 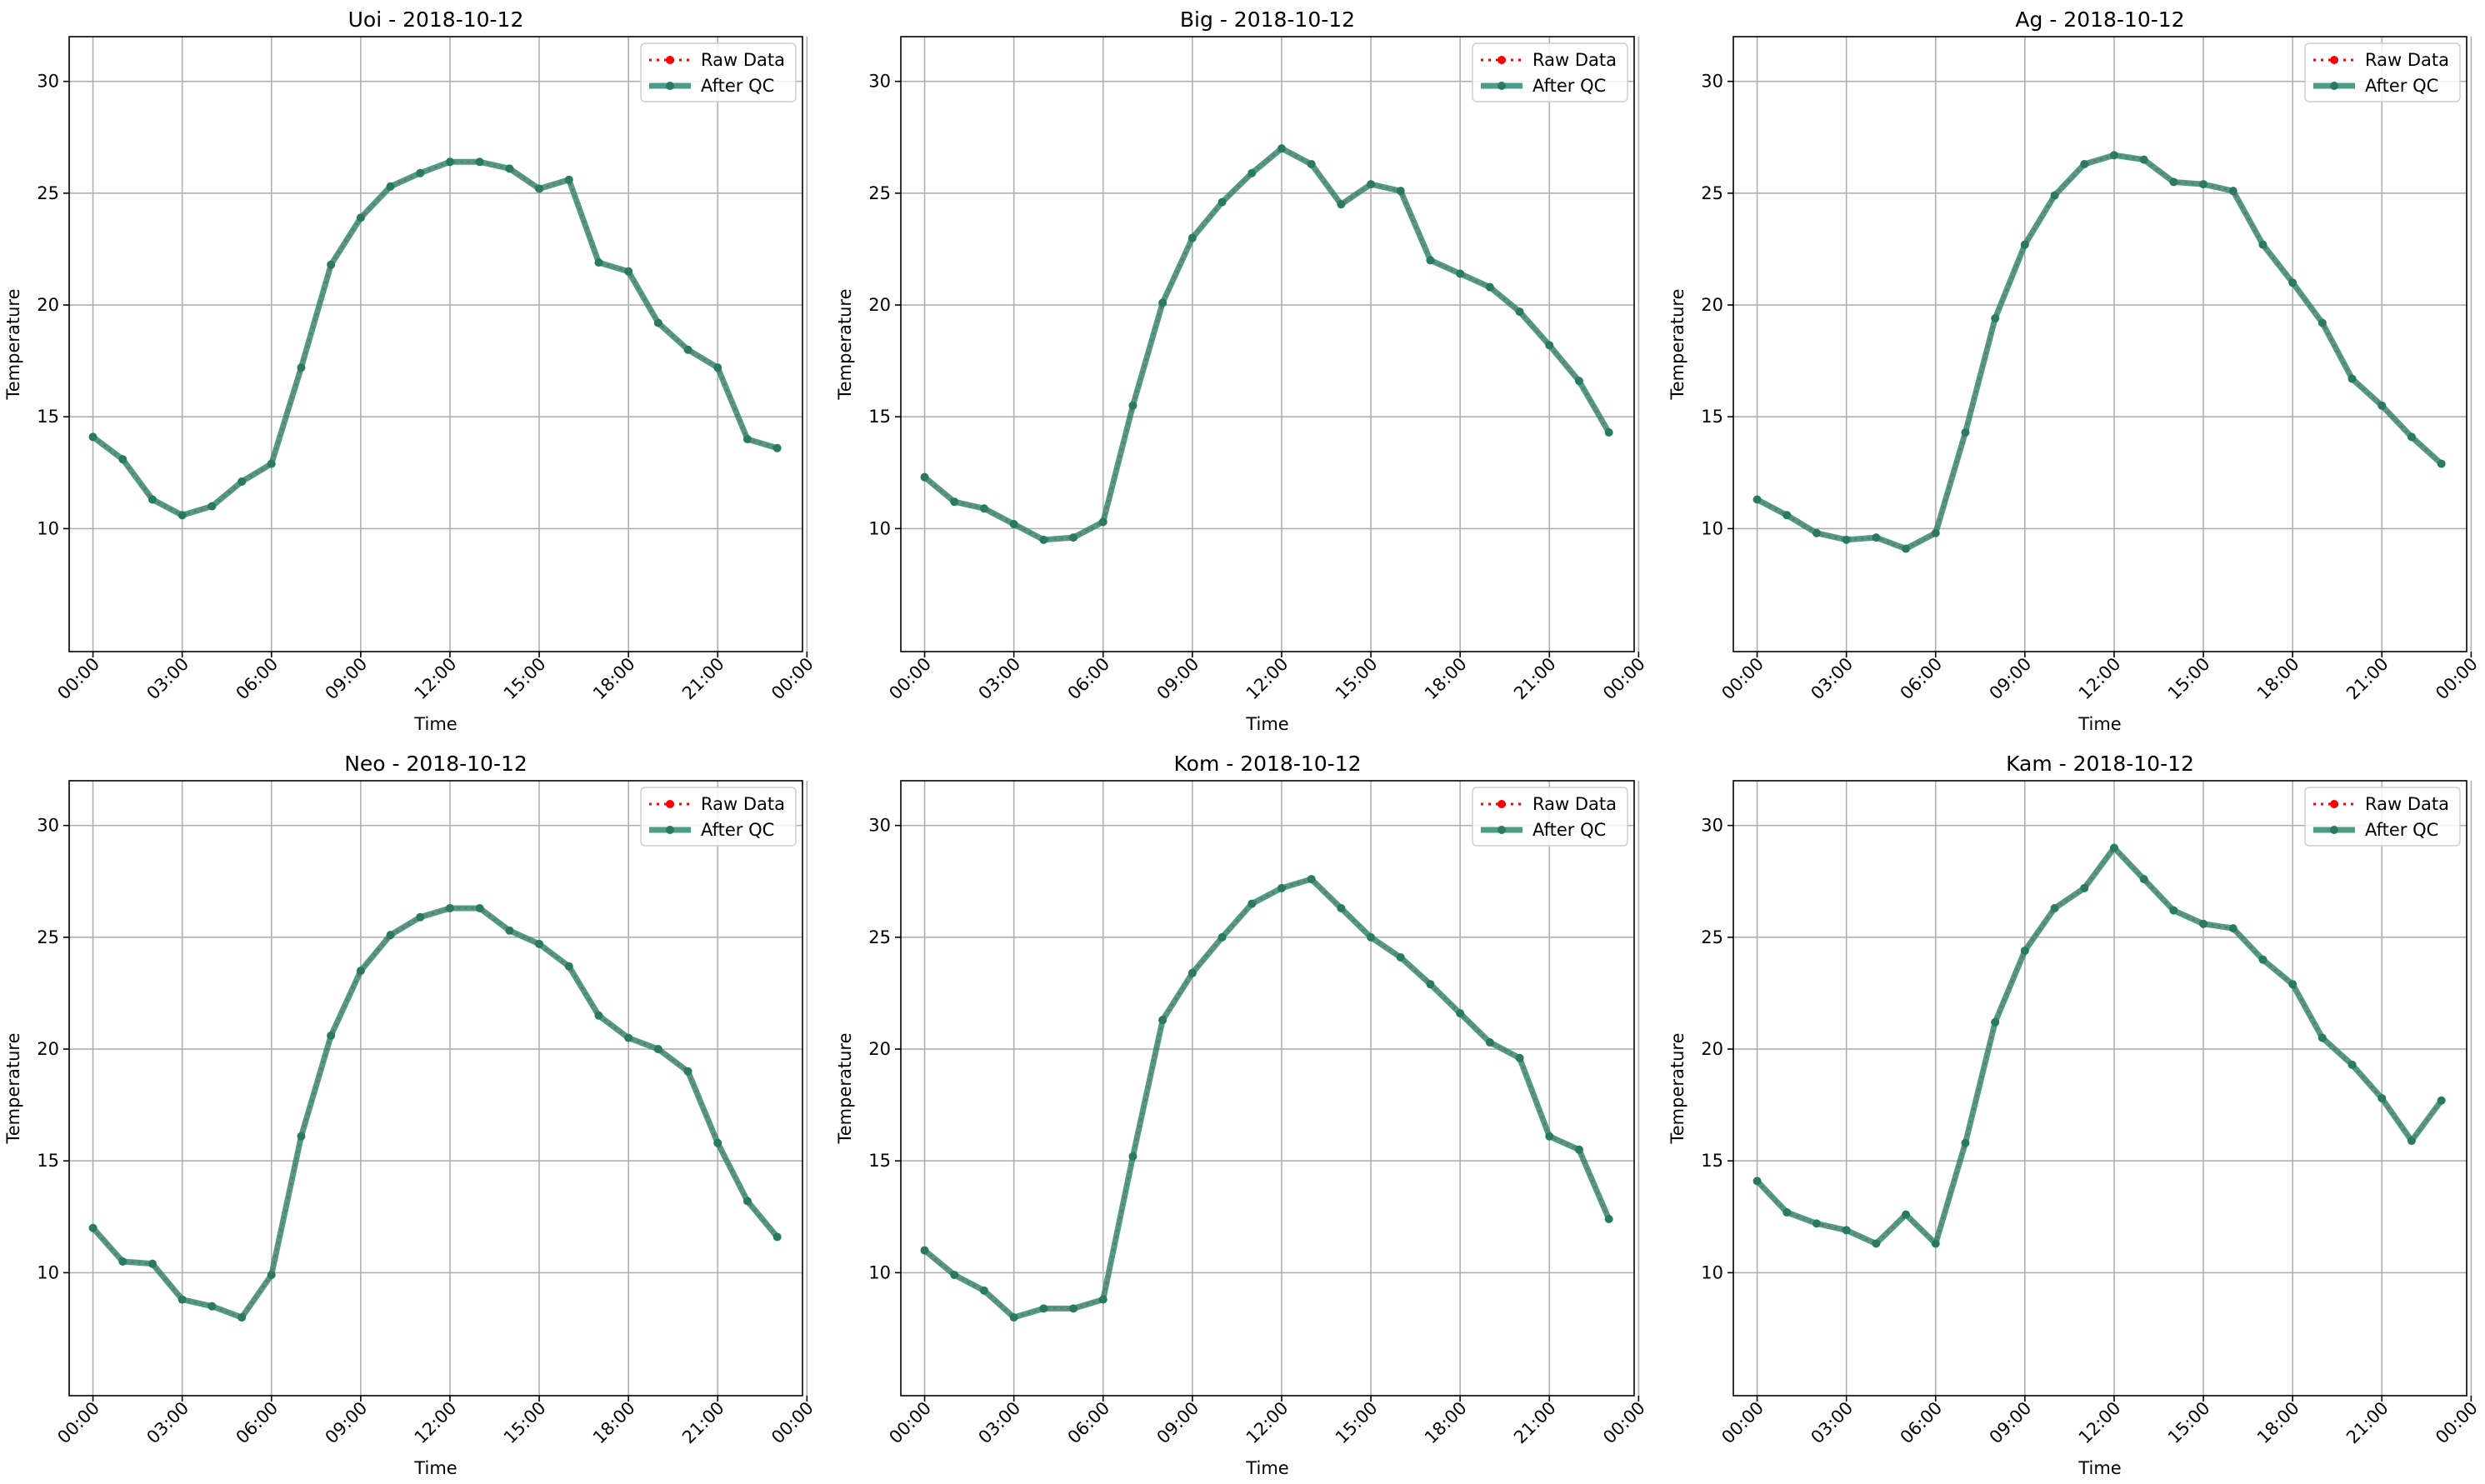 What do you see at coordinates (167, 1423) in the screenshot?
I see `x-tick-label: 03:00` at bounding box center [167, 1423].